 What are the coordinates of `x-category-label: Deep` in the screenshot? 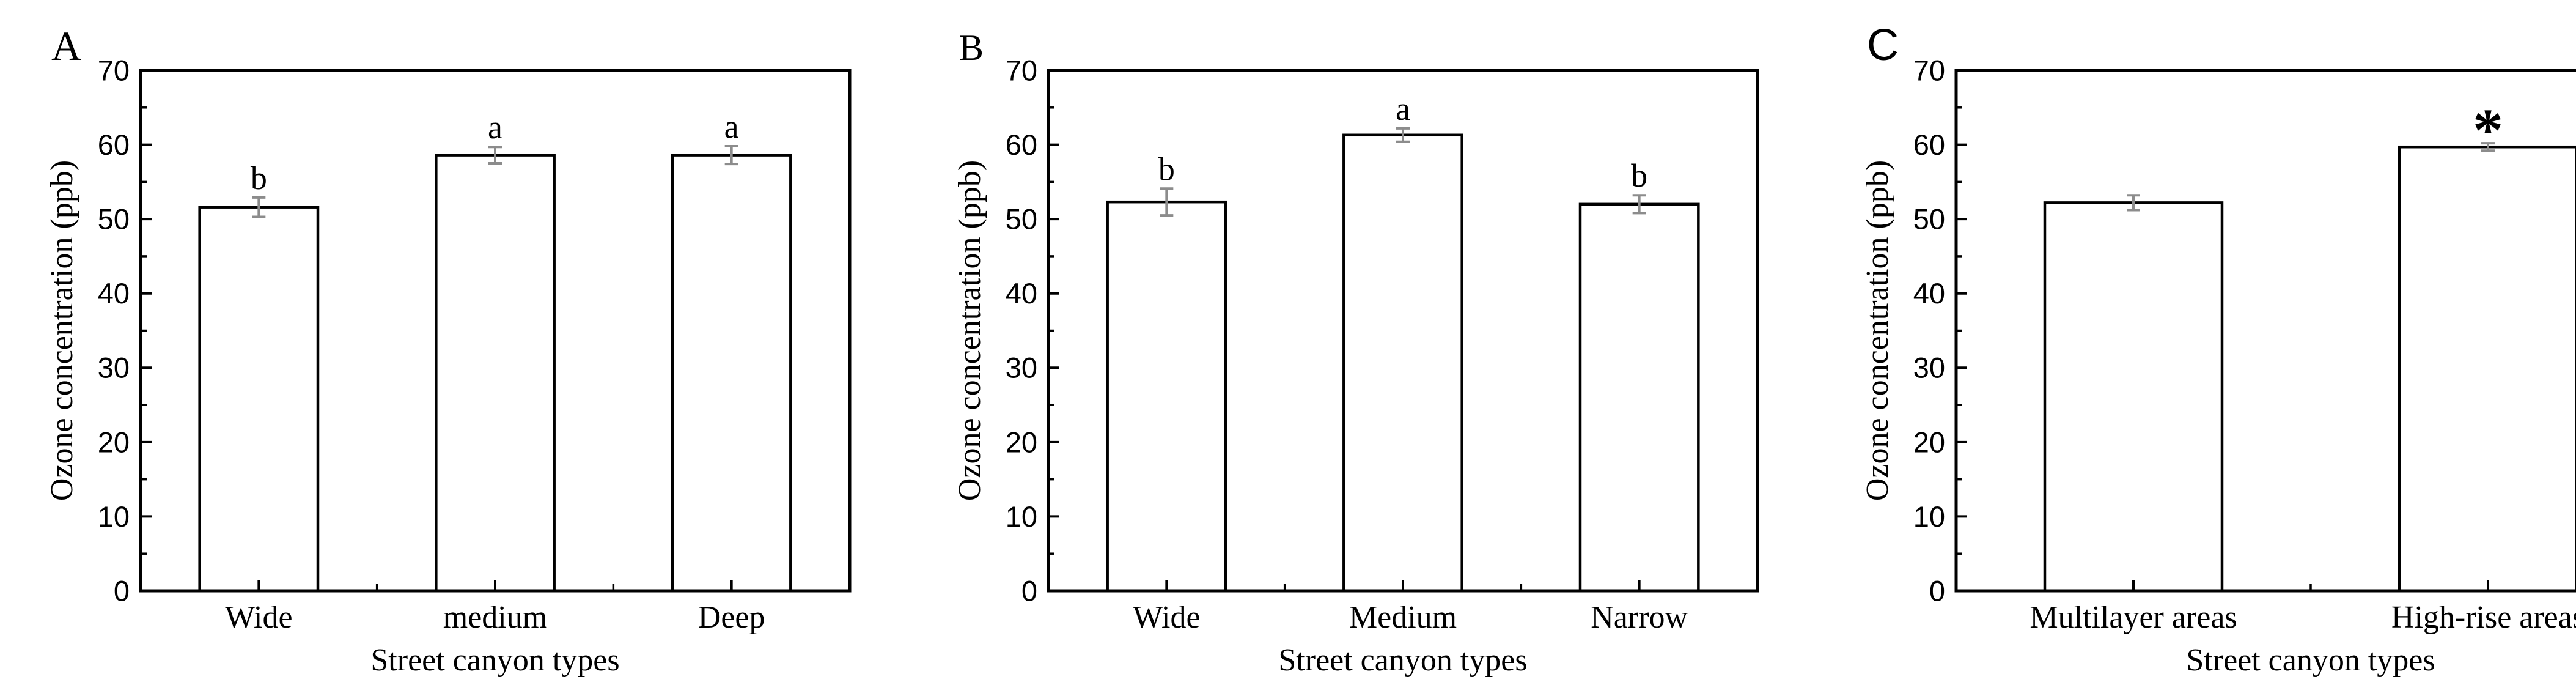 It's located at (731, 617).